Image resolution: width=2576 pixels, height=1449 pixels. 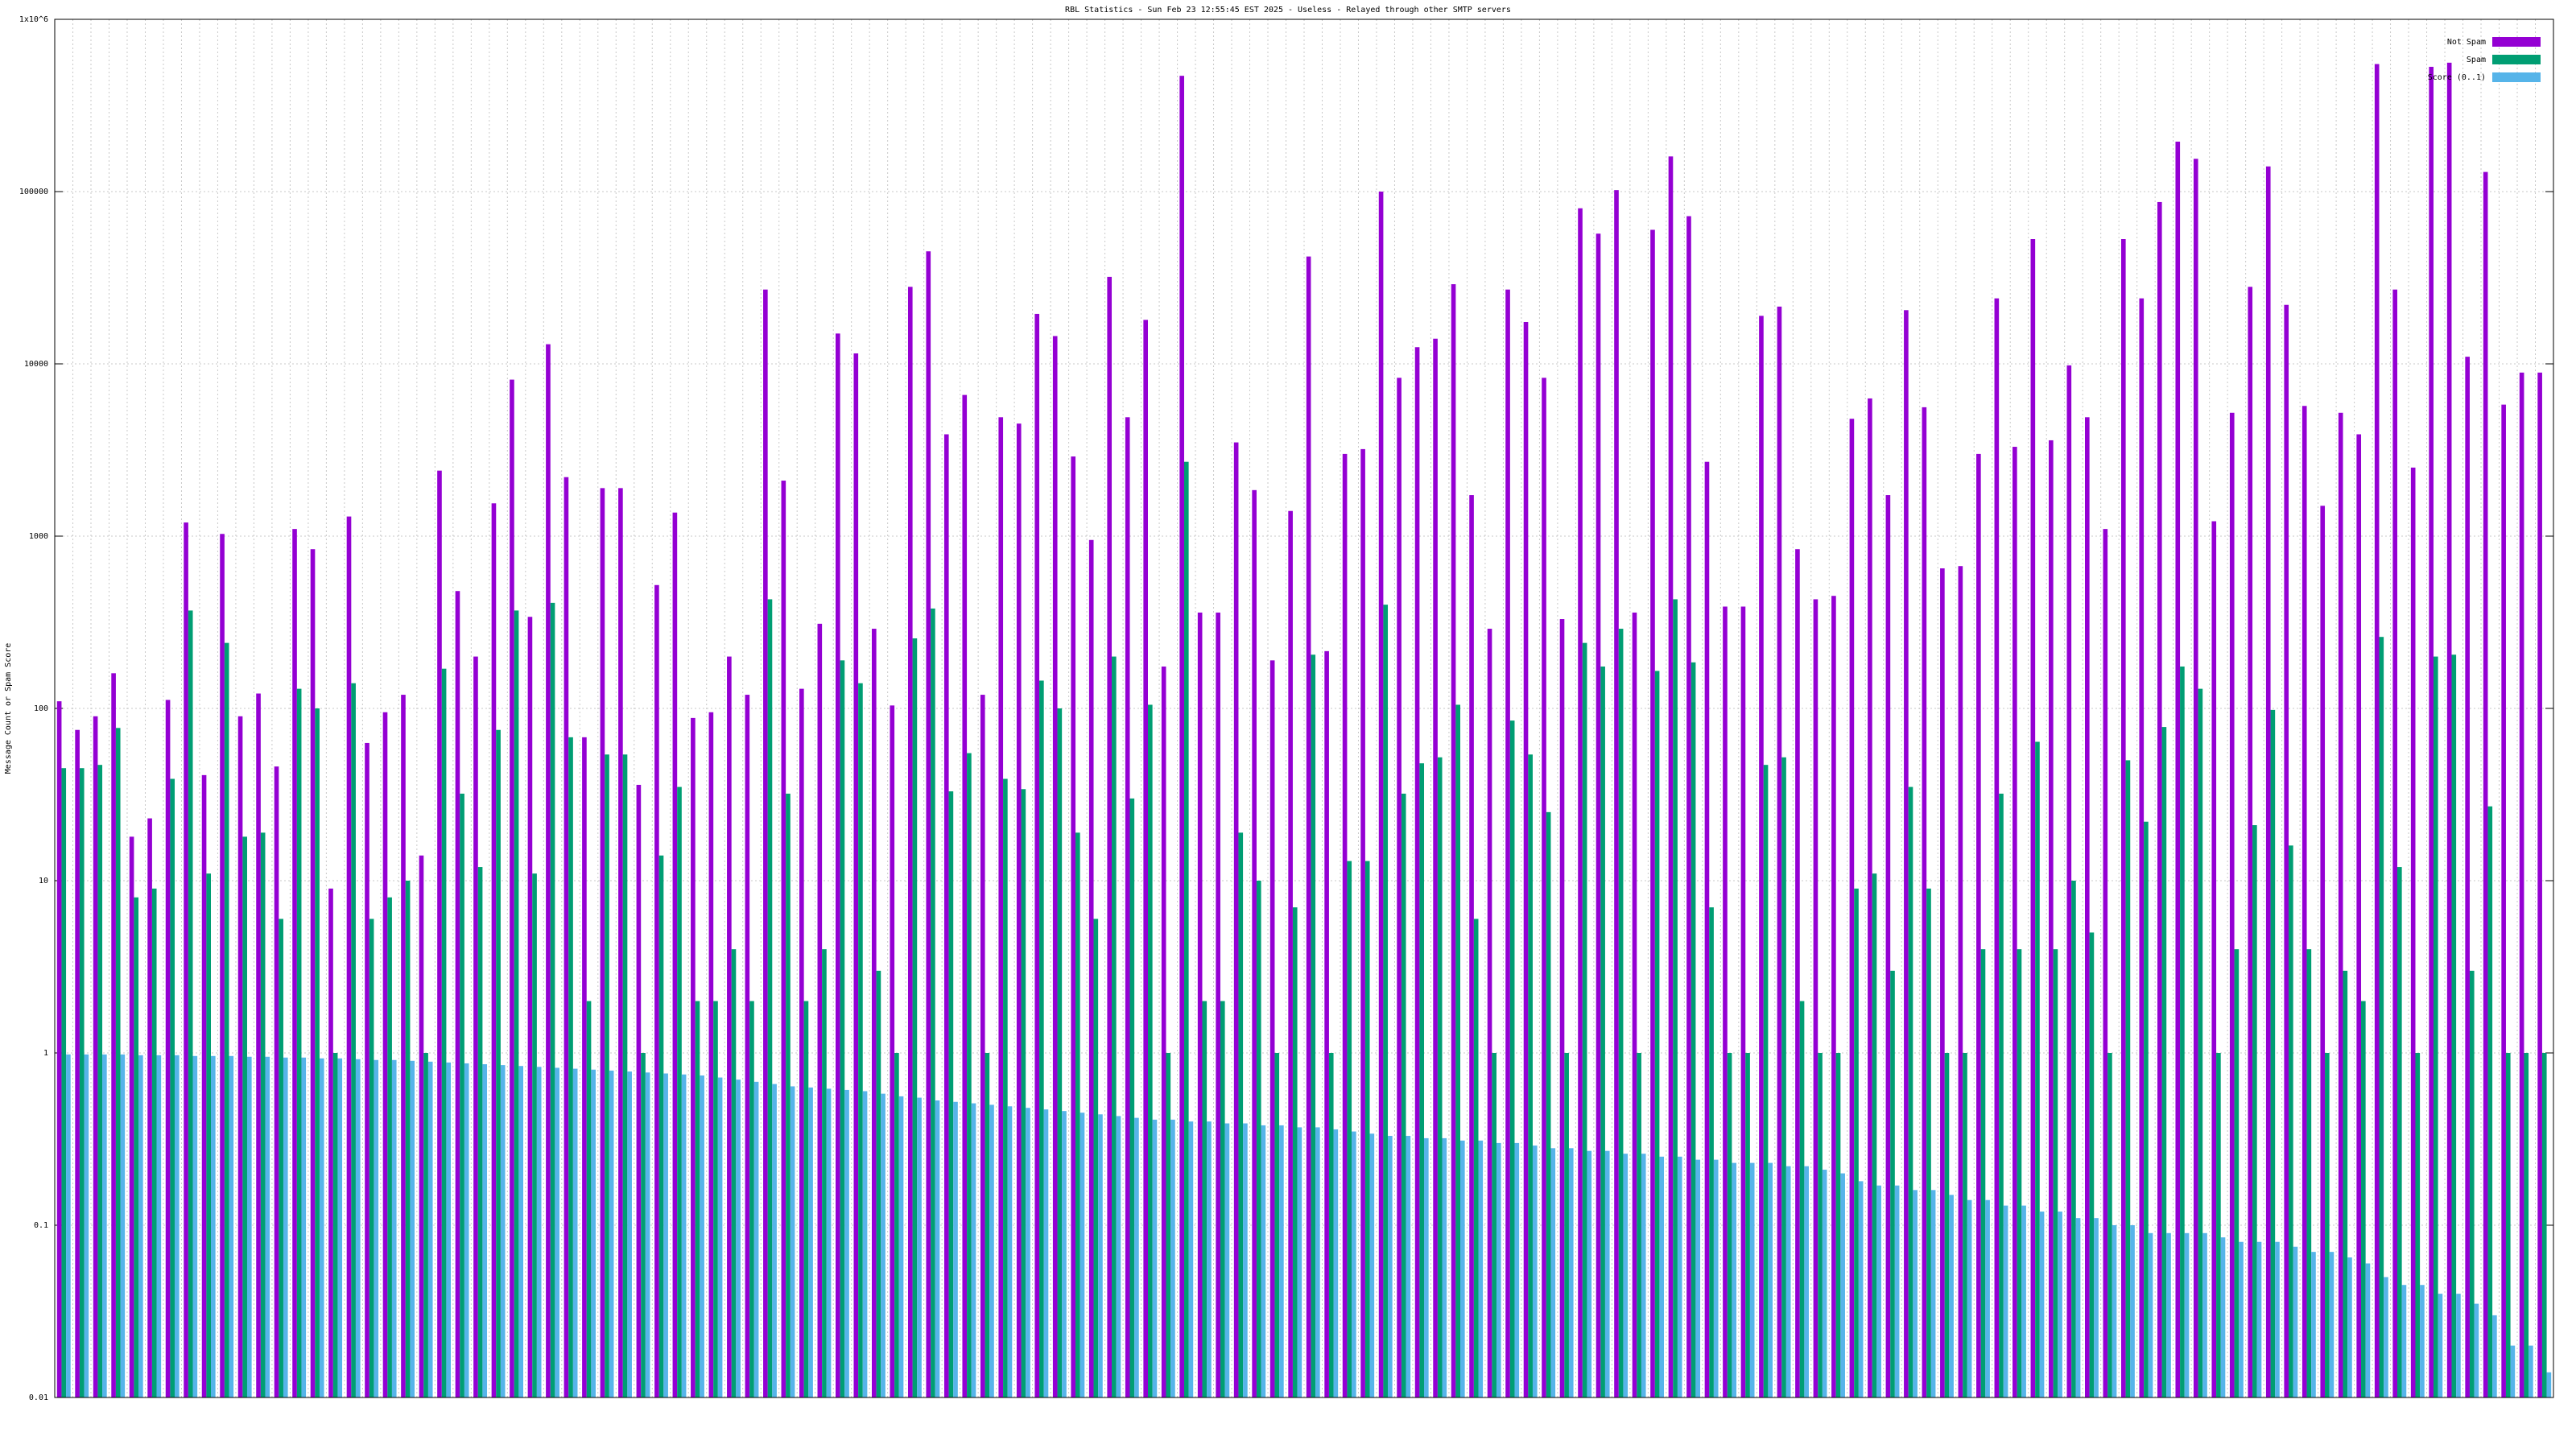 I want to click on y-tick-label: 100000, so click(x=33, y=192).